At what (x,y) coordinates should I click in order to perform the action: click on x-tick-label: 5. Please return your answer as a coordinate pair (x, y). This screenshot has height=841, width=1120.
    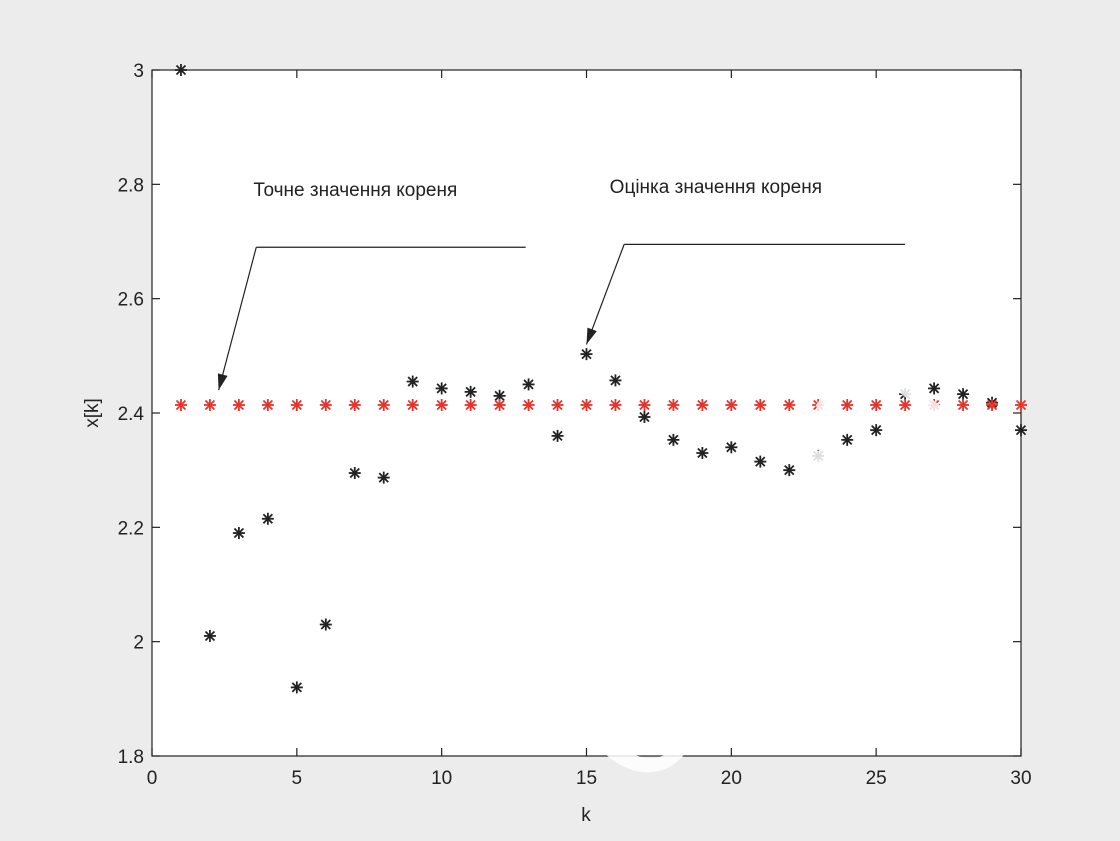
    Looking at the image, I should click on (297, 778).